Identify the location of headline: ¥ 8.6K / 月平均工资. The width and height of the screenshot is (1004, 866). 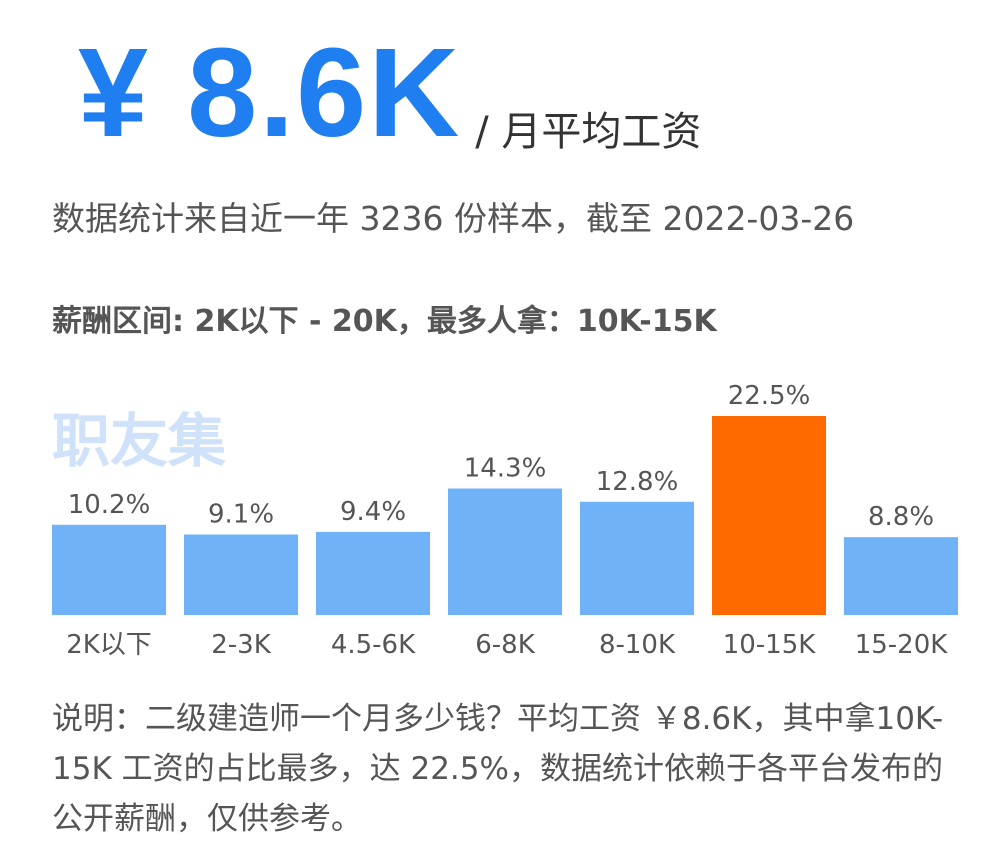
(389, 93).